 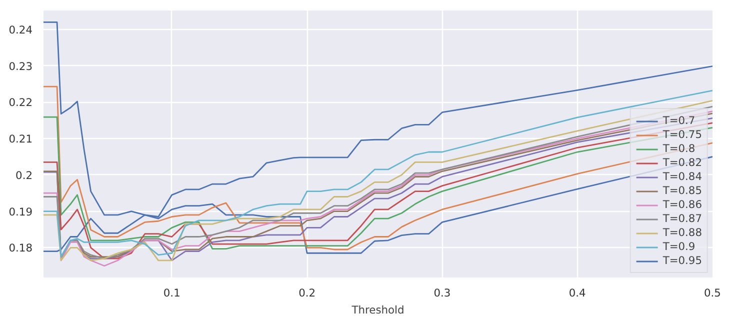 What do you see at coordinates (679, 246) in the screenshot?
I see `legend-label: T=0.9` at bounding box center [679, 246].